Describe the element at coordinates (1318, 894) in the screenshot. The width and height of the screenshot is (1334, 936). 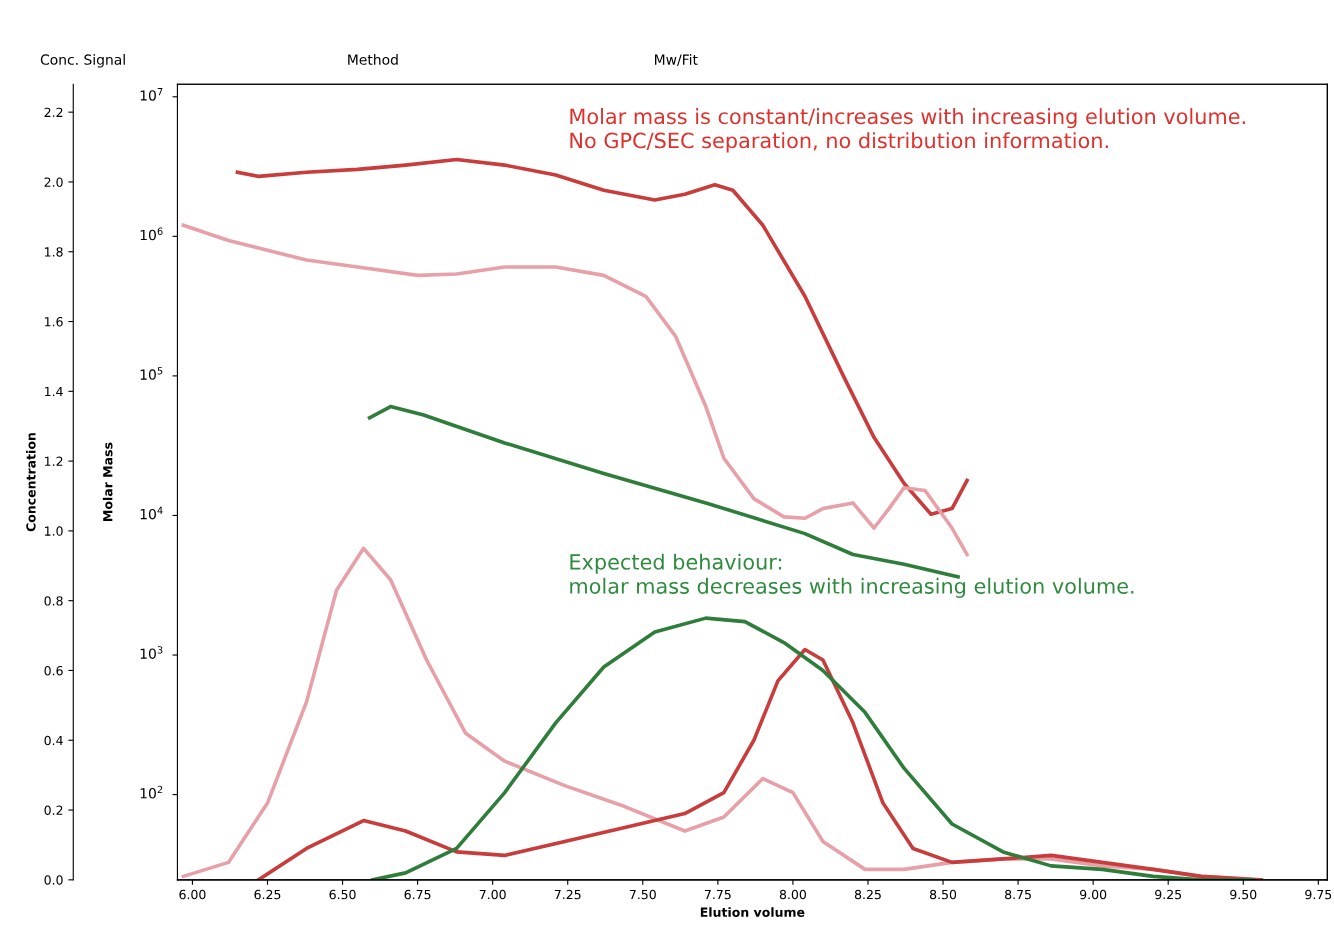
I see `x-tick-label: 9.75` at that location.